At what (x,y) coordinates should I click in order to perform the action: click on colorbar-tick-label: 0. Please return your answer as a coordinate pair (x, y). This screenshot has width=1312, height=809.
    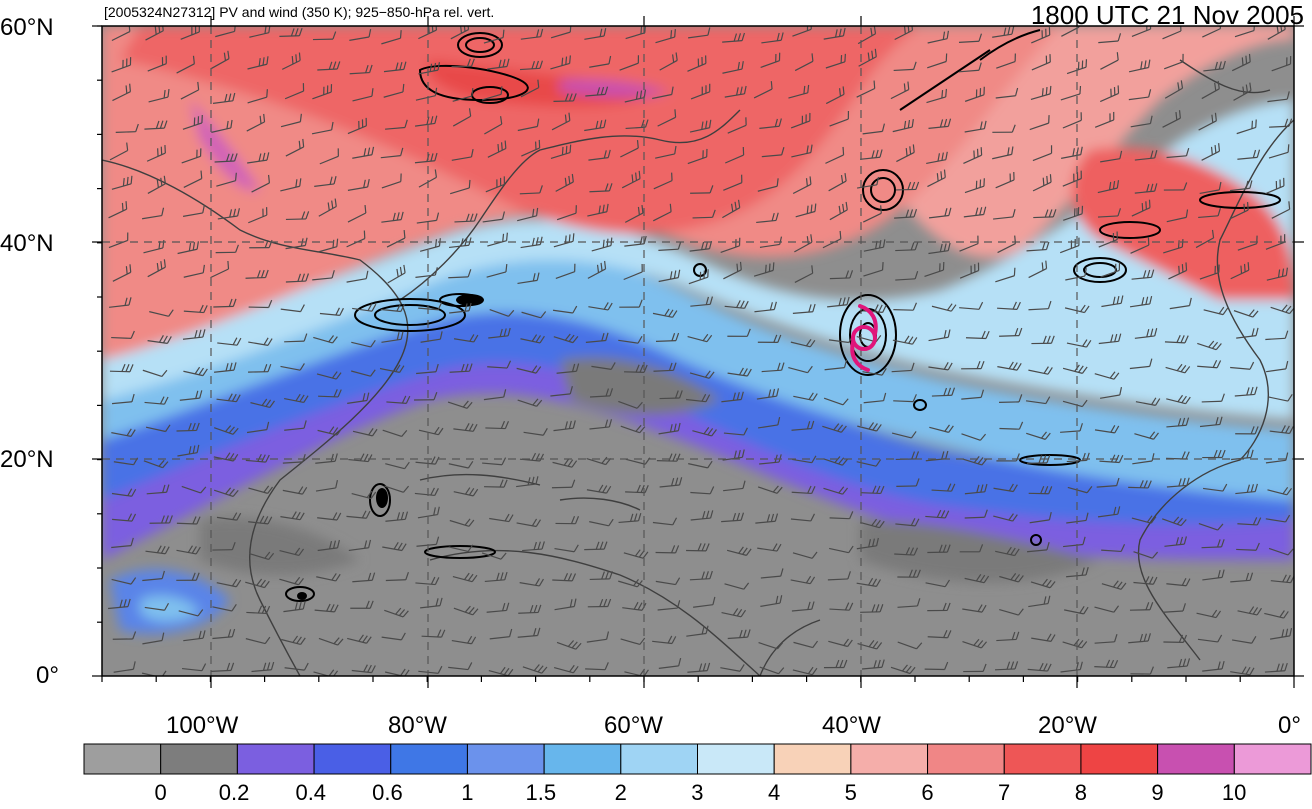
    Looking at the image, I should click on (160, 793).